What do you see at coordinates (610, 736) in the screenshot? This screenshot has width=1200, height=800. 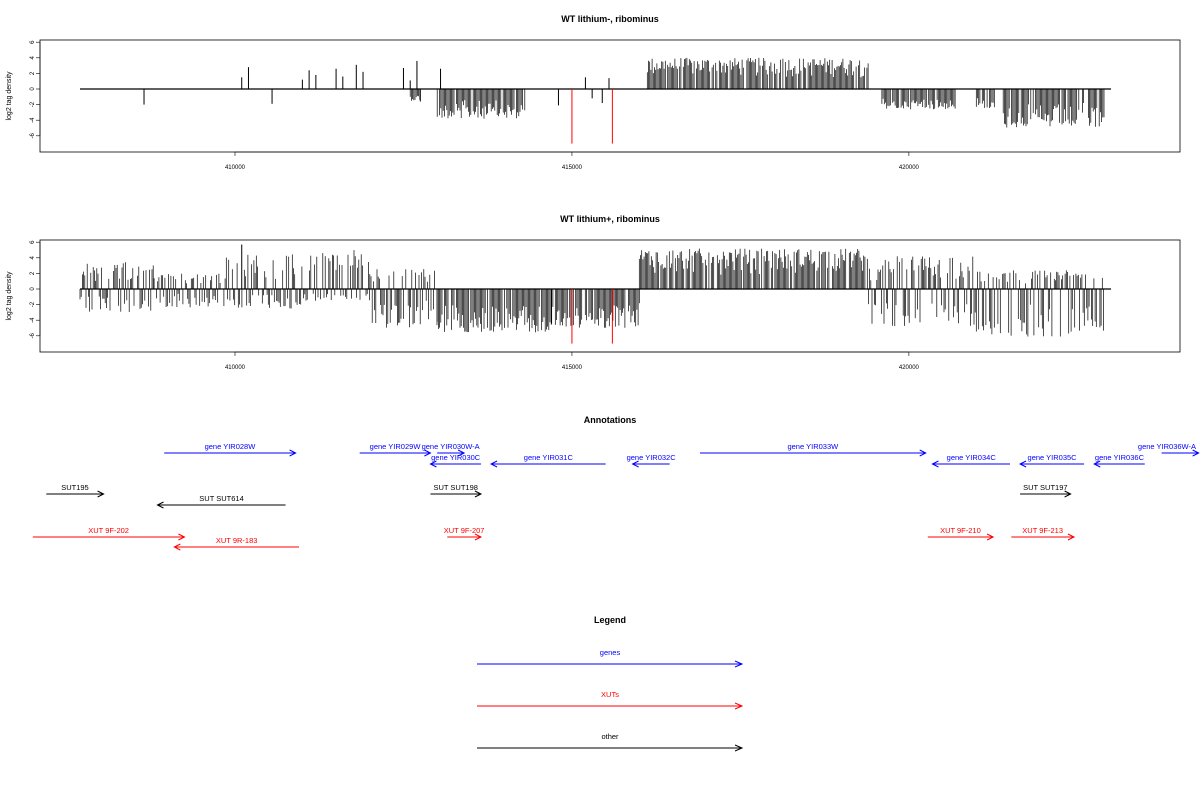 I see `legend-label: other` at bounding box center [610, 736].